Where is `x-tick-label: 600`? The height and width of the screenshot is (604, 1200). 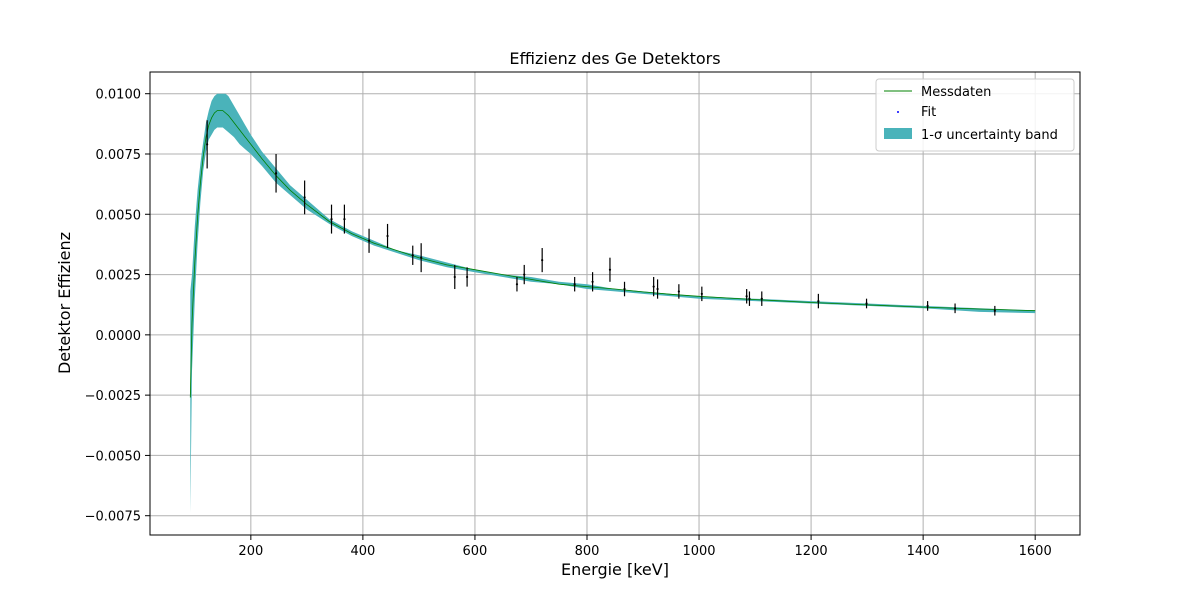
x-tick-label: 600 is located at coordinates (475, 551).